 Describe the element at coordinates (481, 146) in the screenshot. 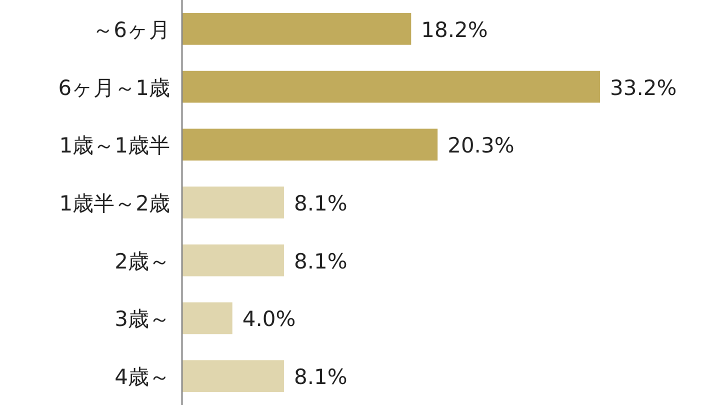

I see `data-label: 20.3%` at that location.